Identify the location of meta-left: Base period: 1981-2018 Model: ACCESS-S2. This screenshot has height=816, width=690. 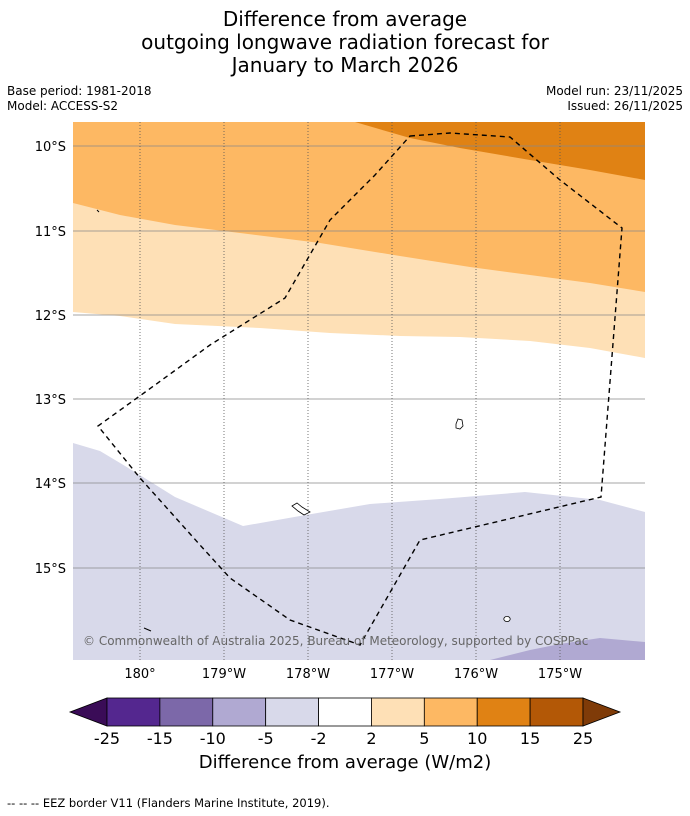
(79, 99).